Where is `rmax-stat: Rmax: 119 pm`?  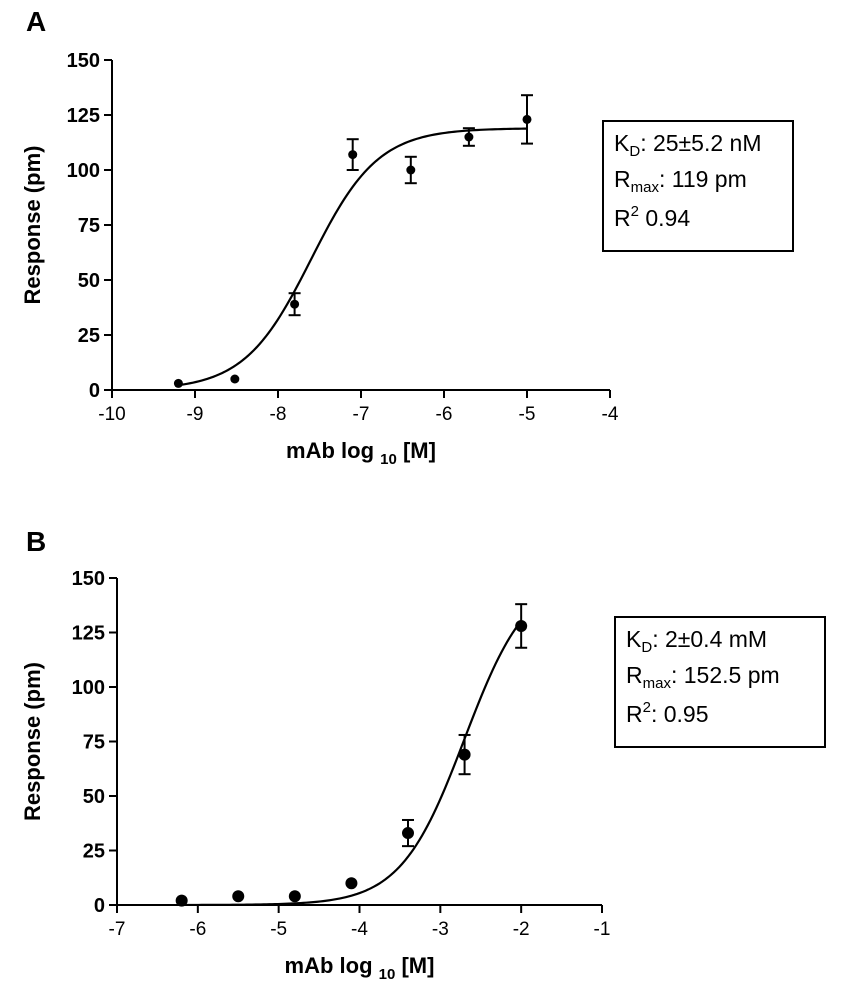 rmax-stat: Rmax: 119 pm is located at coordinates (680, 181).